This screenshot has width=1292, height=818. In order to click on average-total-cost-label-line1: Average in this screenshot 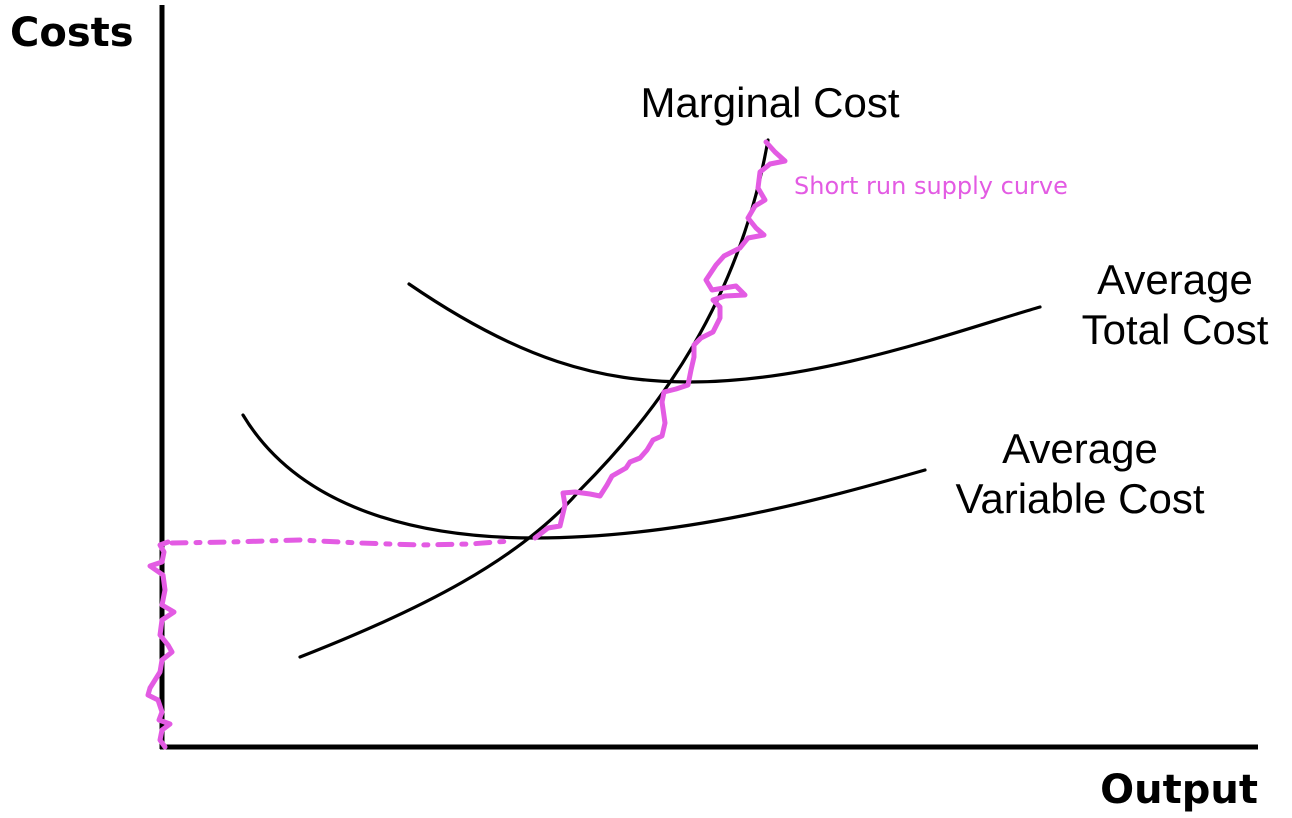, I will do `click(1175, 279)`.